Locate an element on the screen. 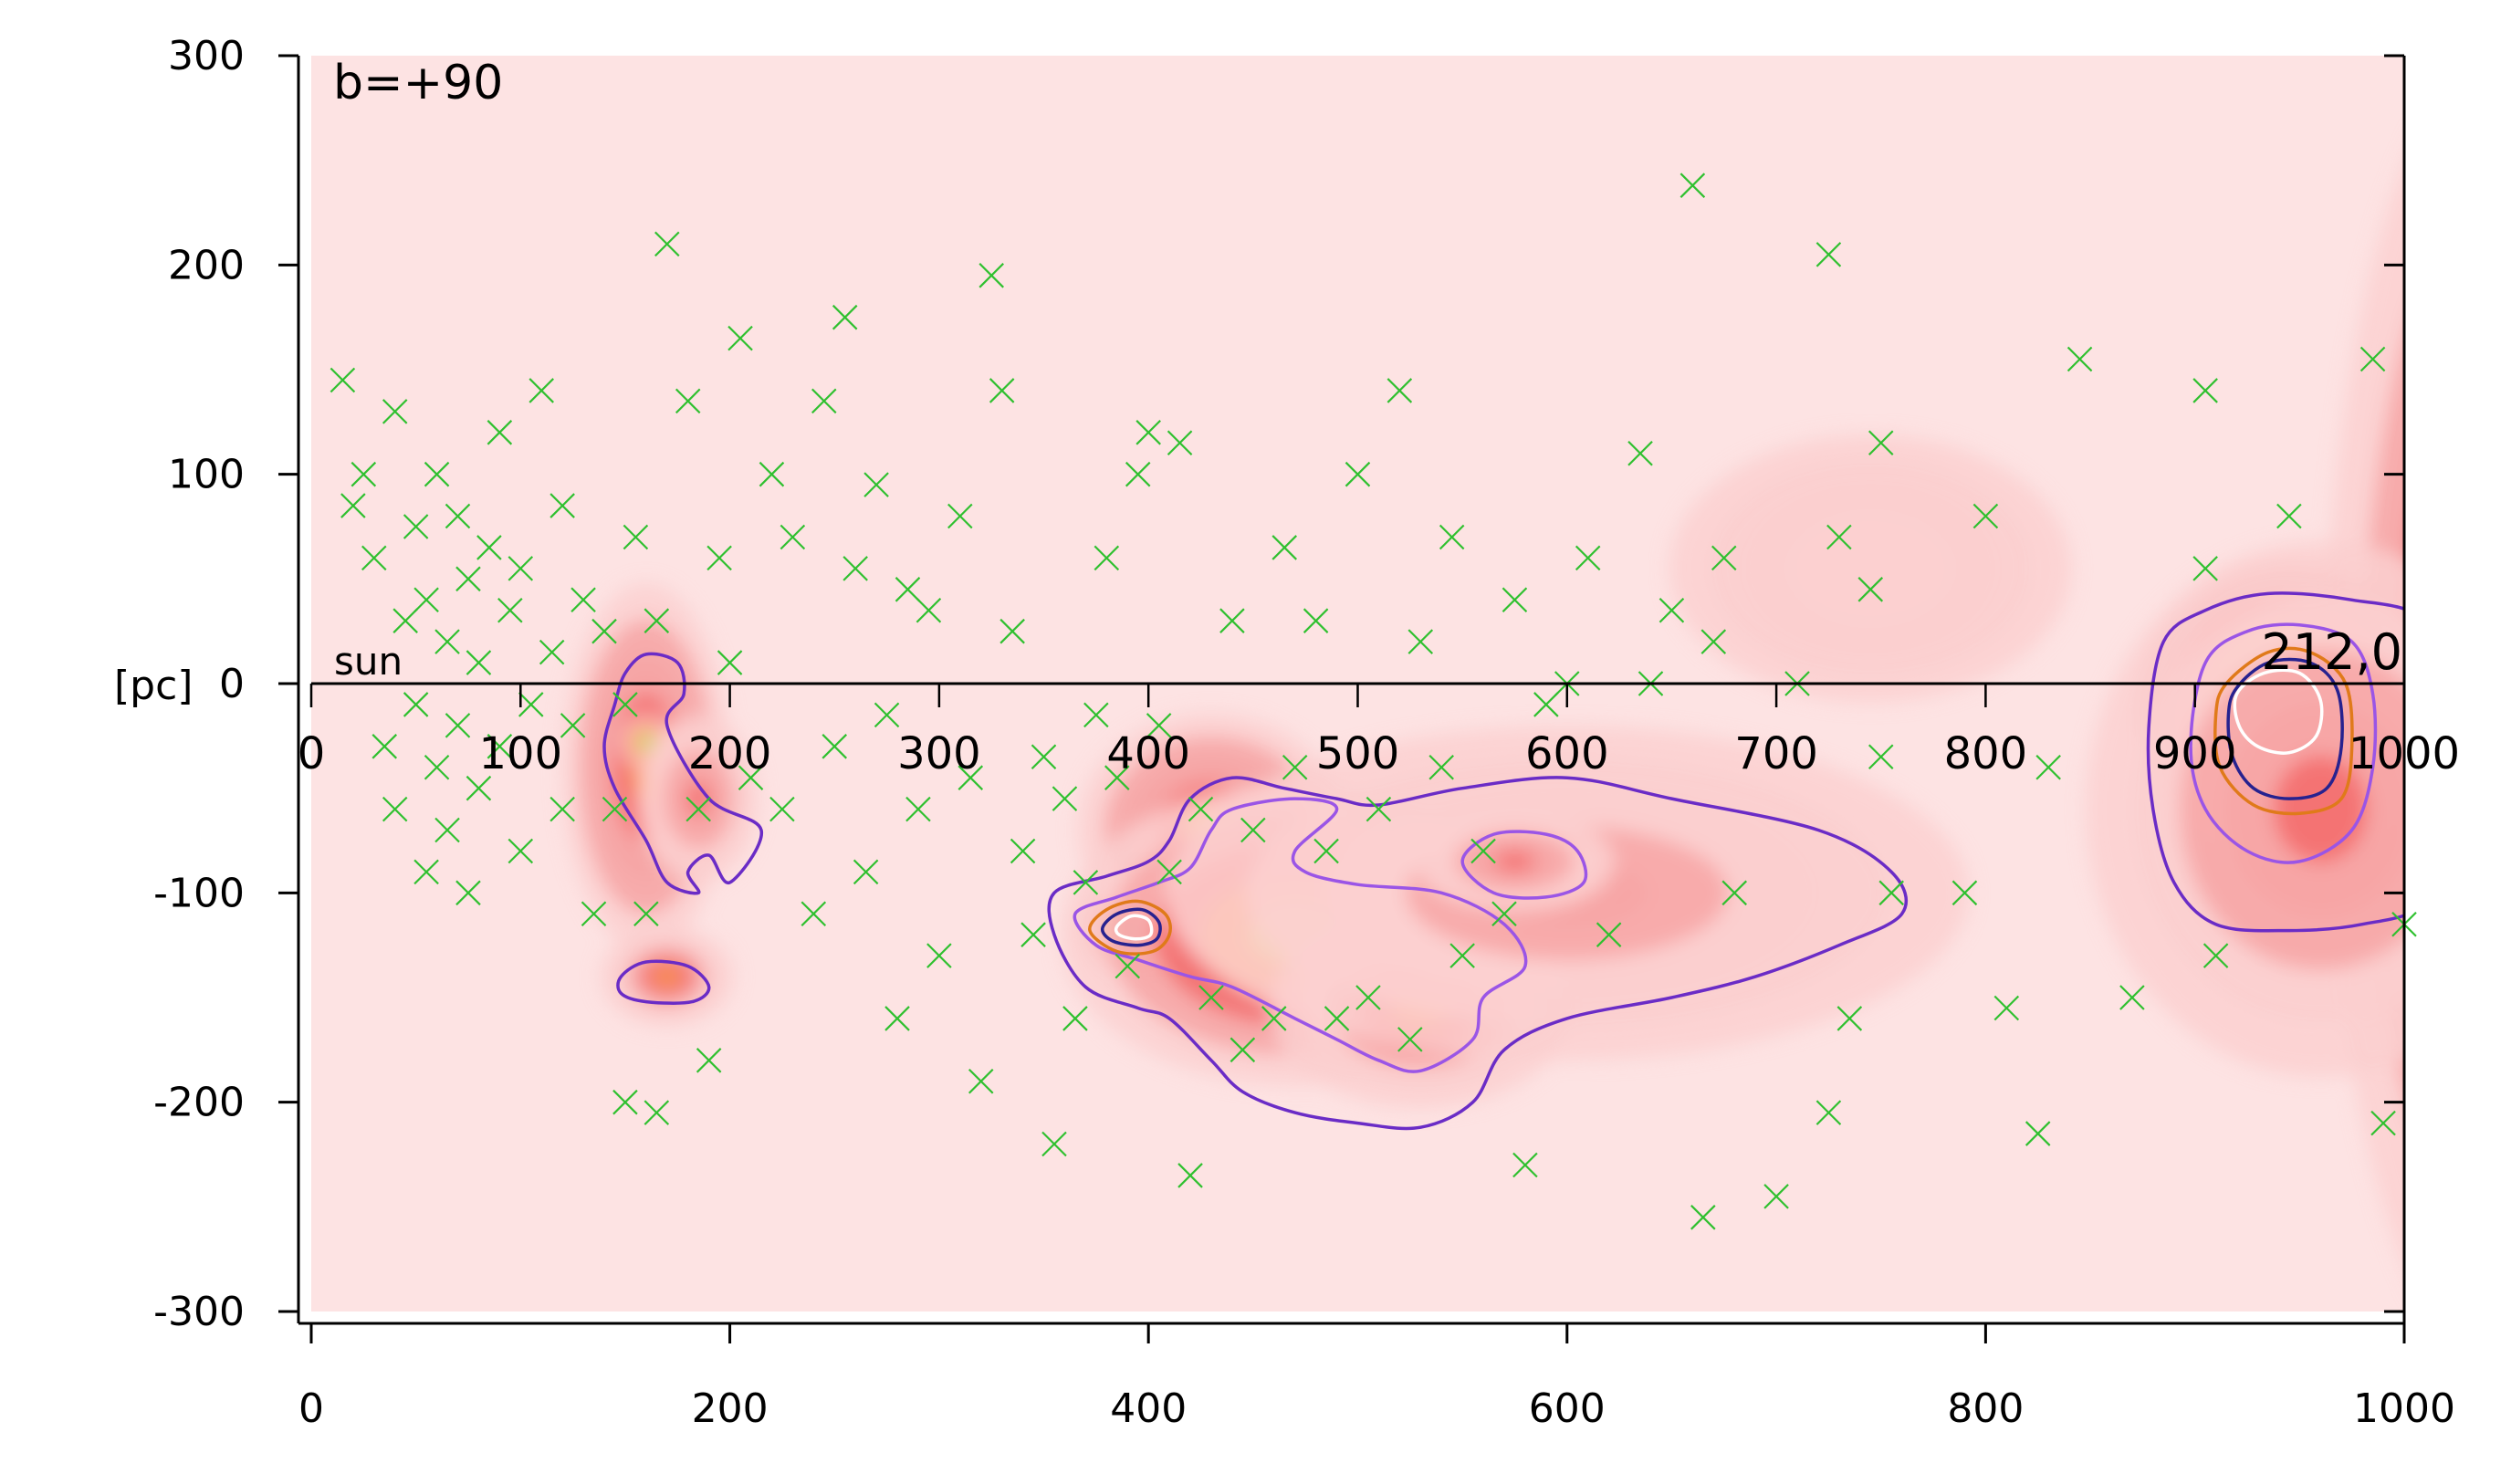 This screenshot has width=2511, height=1484. contour-line is located at coordinates (1300, 935).